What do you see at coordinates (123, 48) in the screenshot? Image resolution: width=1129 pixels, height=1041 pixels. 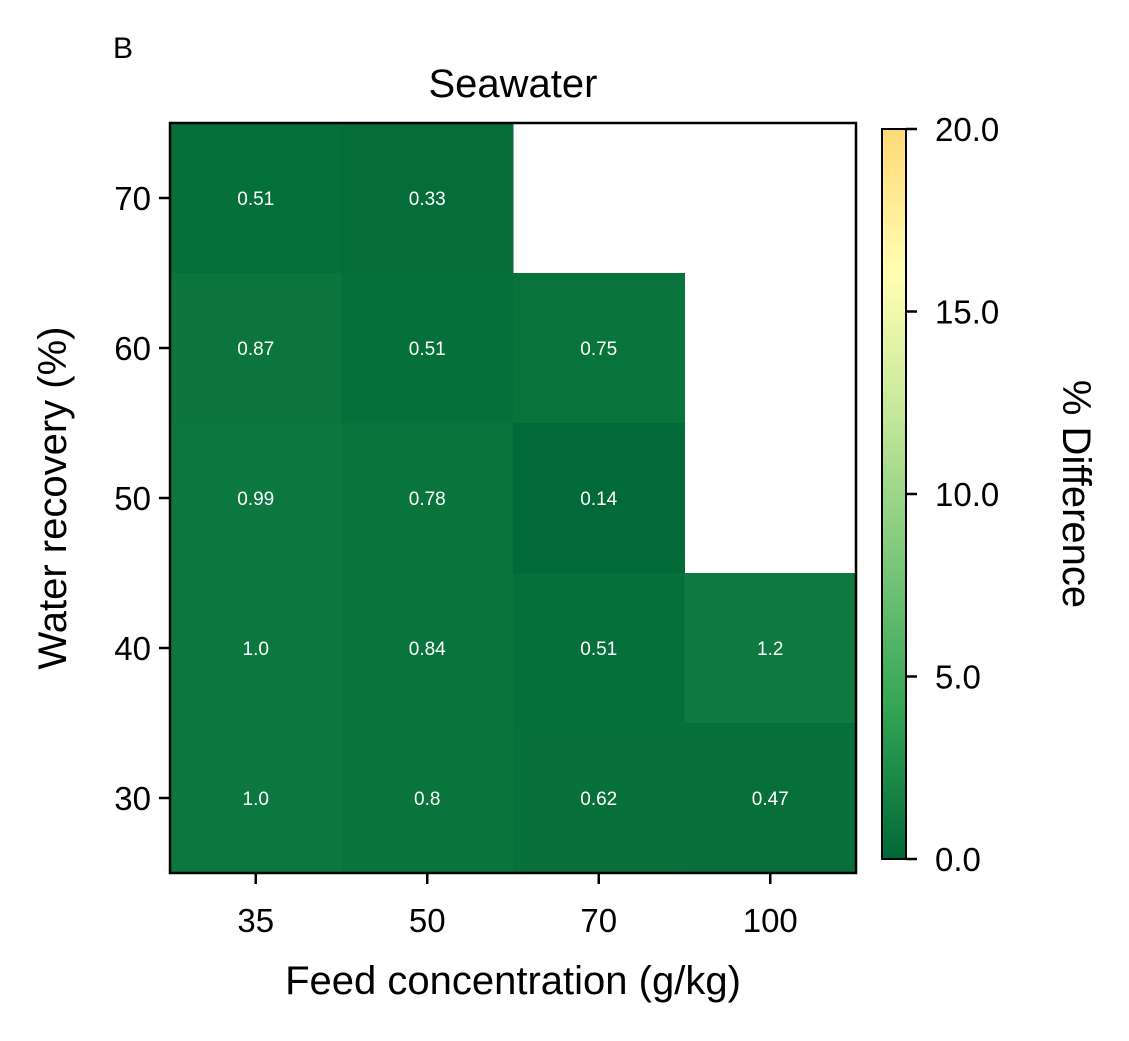 I see `panel-label: B` at bounding box center [123, 48].